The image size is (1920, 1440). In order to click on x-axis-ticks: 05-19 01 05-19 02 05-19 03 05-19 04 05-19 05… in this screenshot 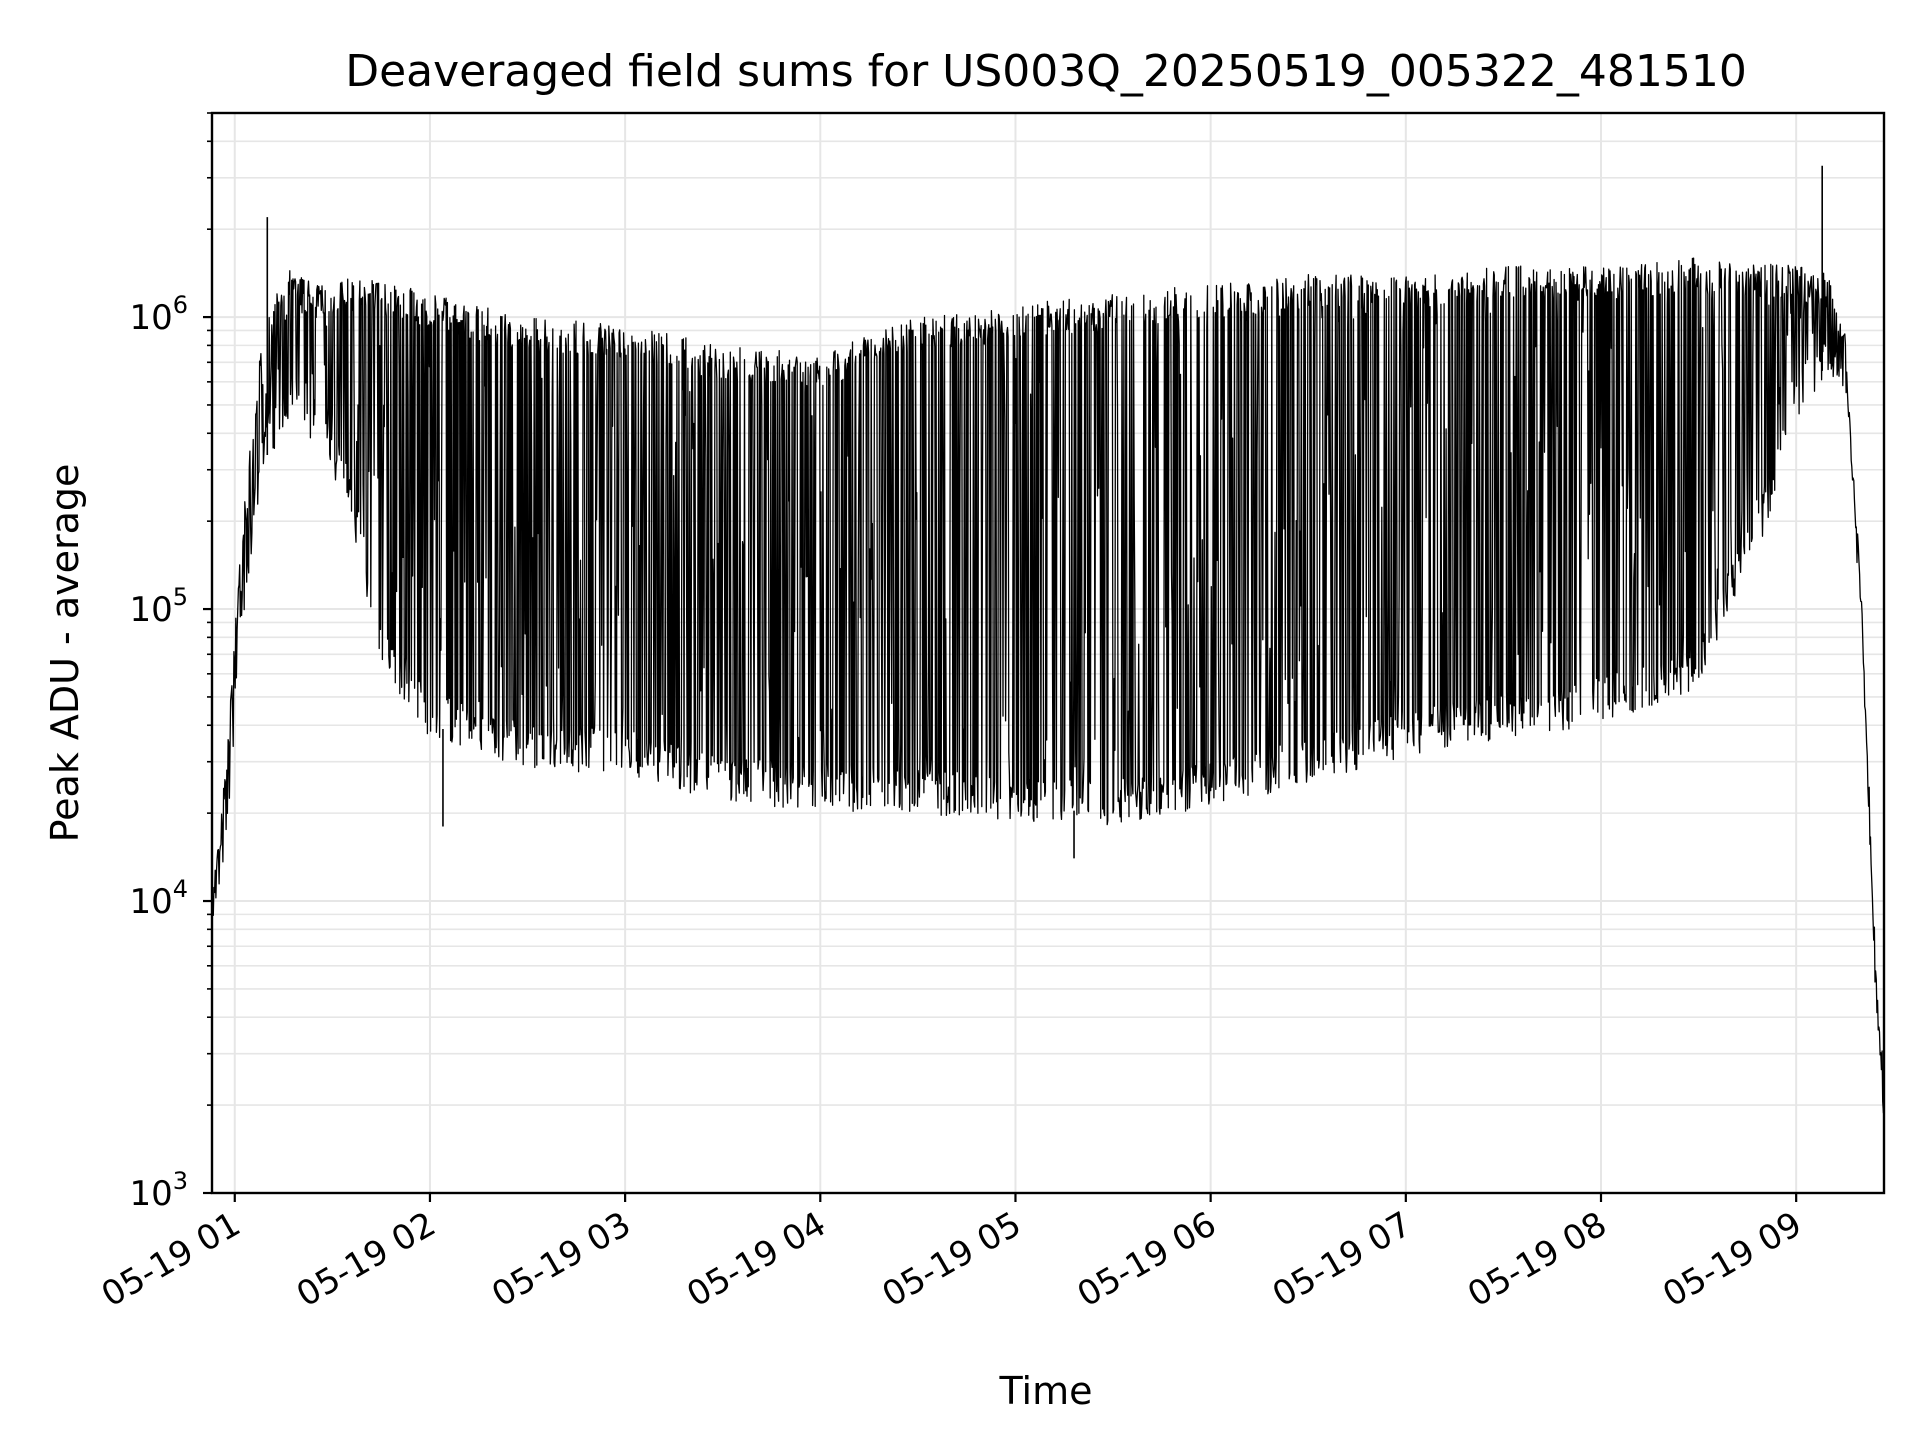, I will do `click(952, 1254)`.